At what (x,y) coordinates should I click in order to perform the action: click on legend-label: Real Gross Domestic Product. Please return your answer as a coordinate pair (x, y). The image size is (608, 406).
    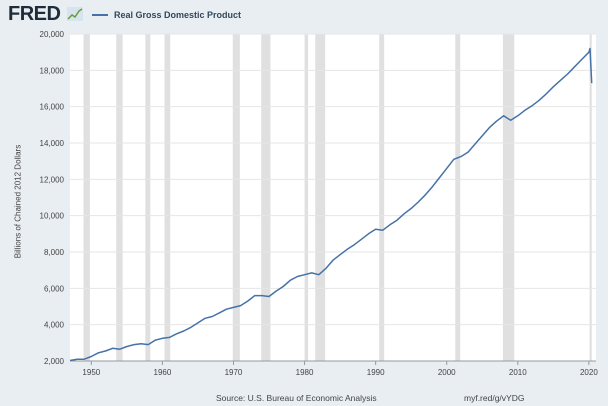
    Looking at the image, I should click on (178, 15).